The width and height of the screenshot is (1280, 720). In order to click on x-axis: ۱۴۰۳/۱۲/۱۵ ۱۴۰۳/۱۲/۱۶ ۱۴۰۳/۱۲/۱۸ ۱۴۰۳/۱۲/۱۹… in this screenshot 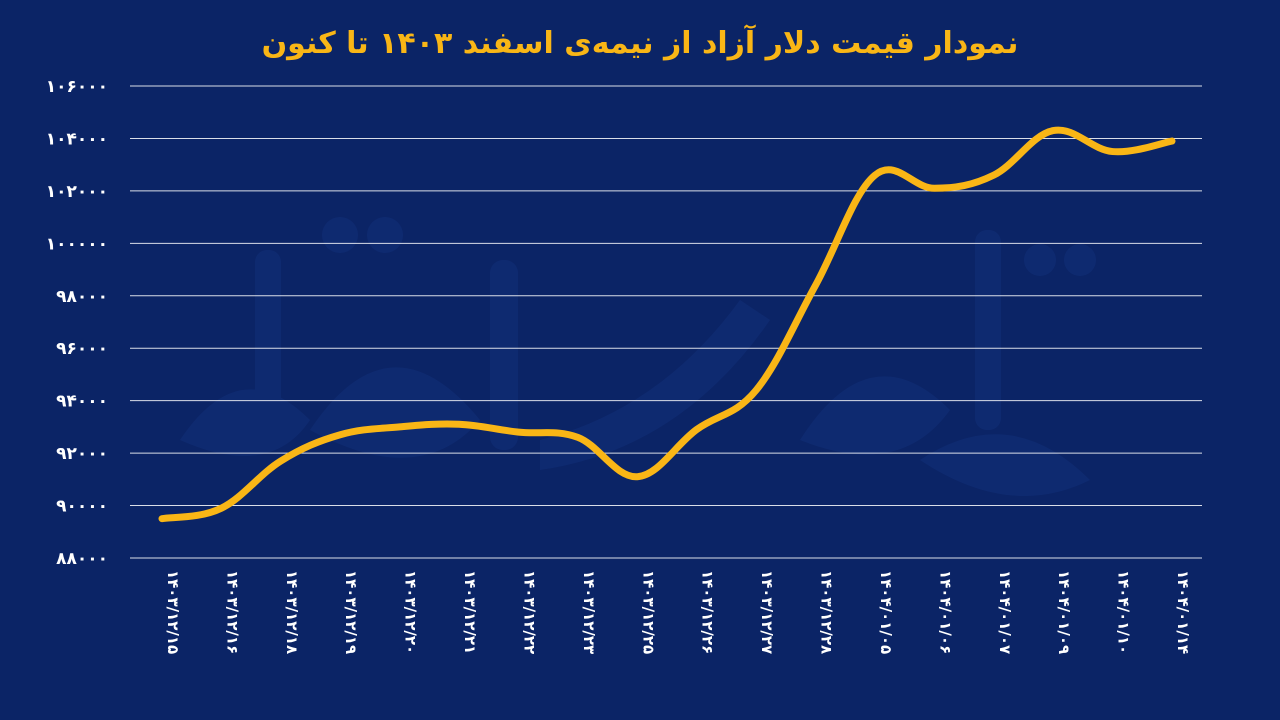, I will do `click(678, 612)`.